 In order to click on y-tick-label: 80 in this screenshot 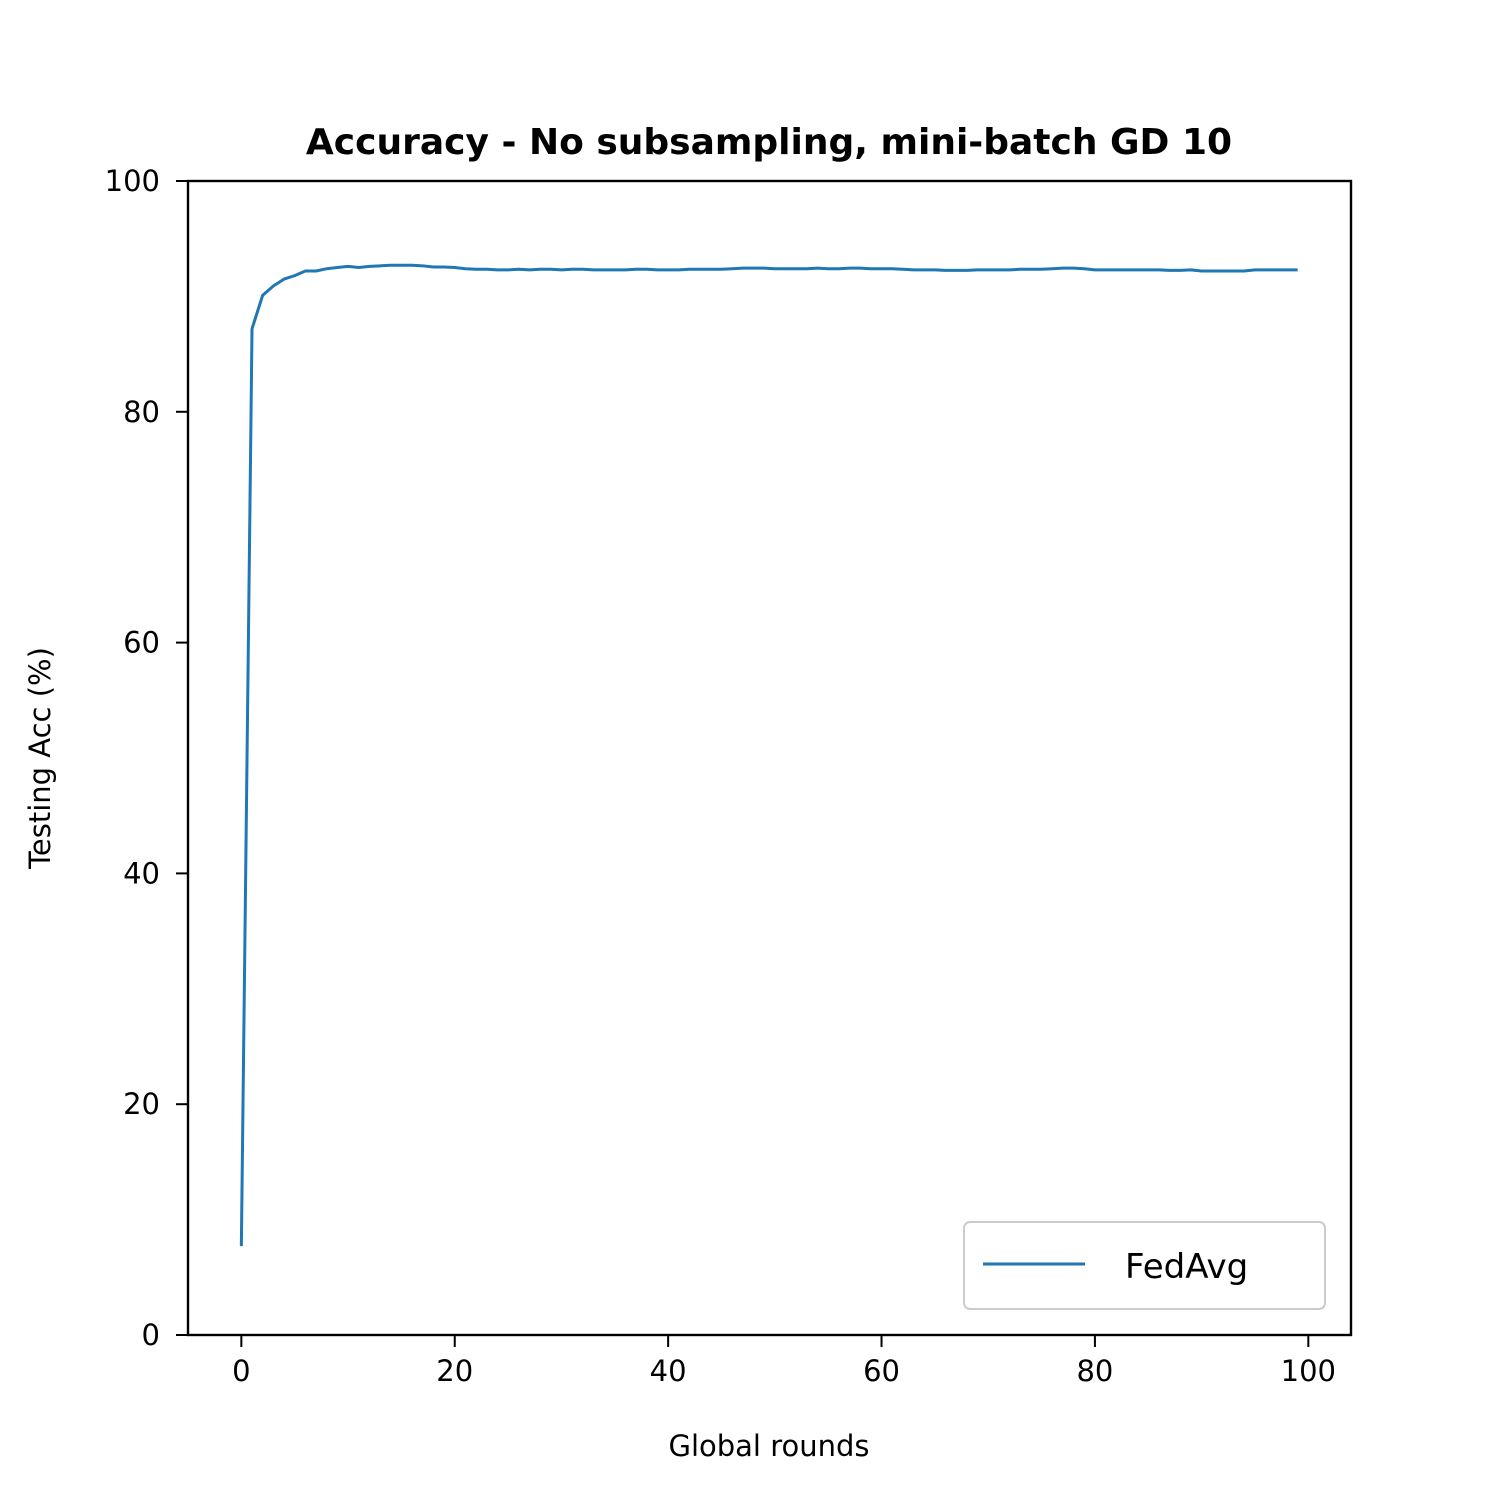, I will do `click(141, 412)`.